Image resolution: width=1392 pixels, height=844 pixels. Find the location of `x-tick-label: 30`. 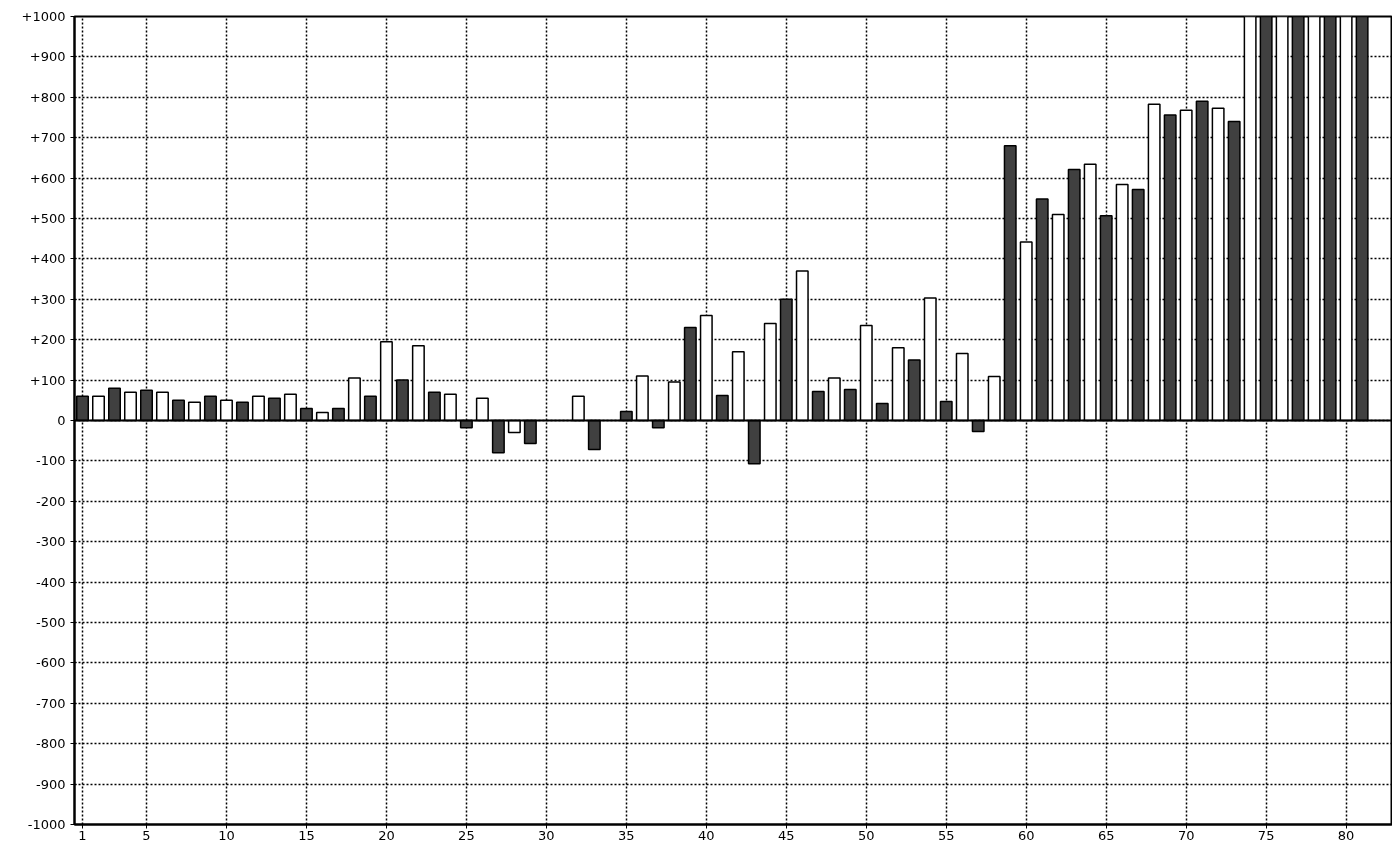

x-tick-label: 30 is located at coordinates (546, 835).